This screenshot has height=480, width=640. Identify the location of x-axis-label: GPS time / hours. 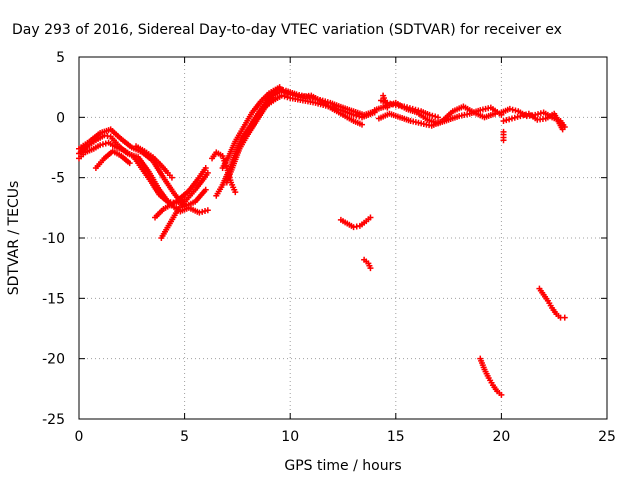
(342, 466).